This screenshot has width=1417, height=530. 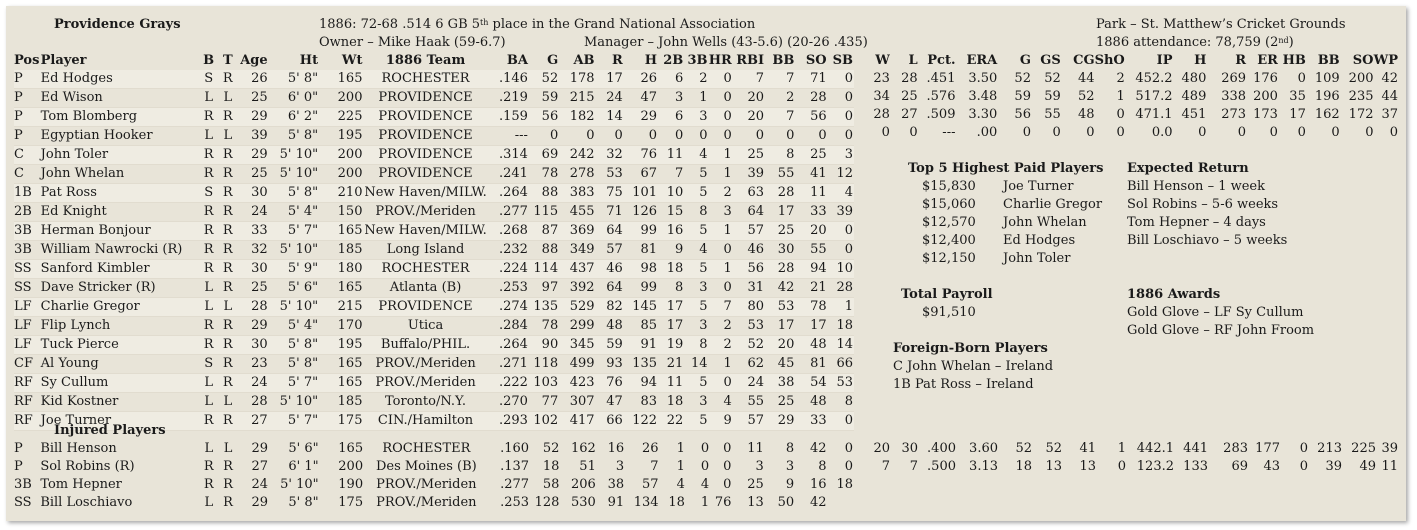 What do you see at coordinates (508, 212) in the screenshot?
I see `cell: .277` at bounding box center [508, 212].